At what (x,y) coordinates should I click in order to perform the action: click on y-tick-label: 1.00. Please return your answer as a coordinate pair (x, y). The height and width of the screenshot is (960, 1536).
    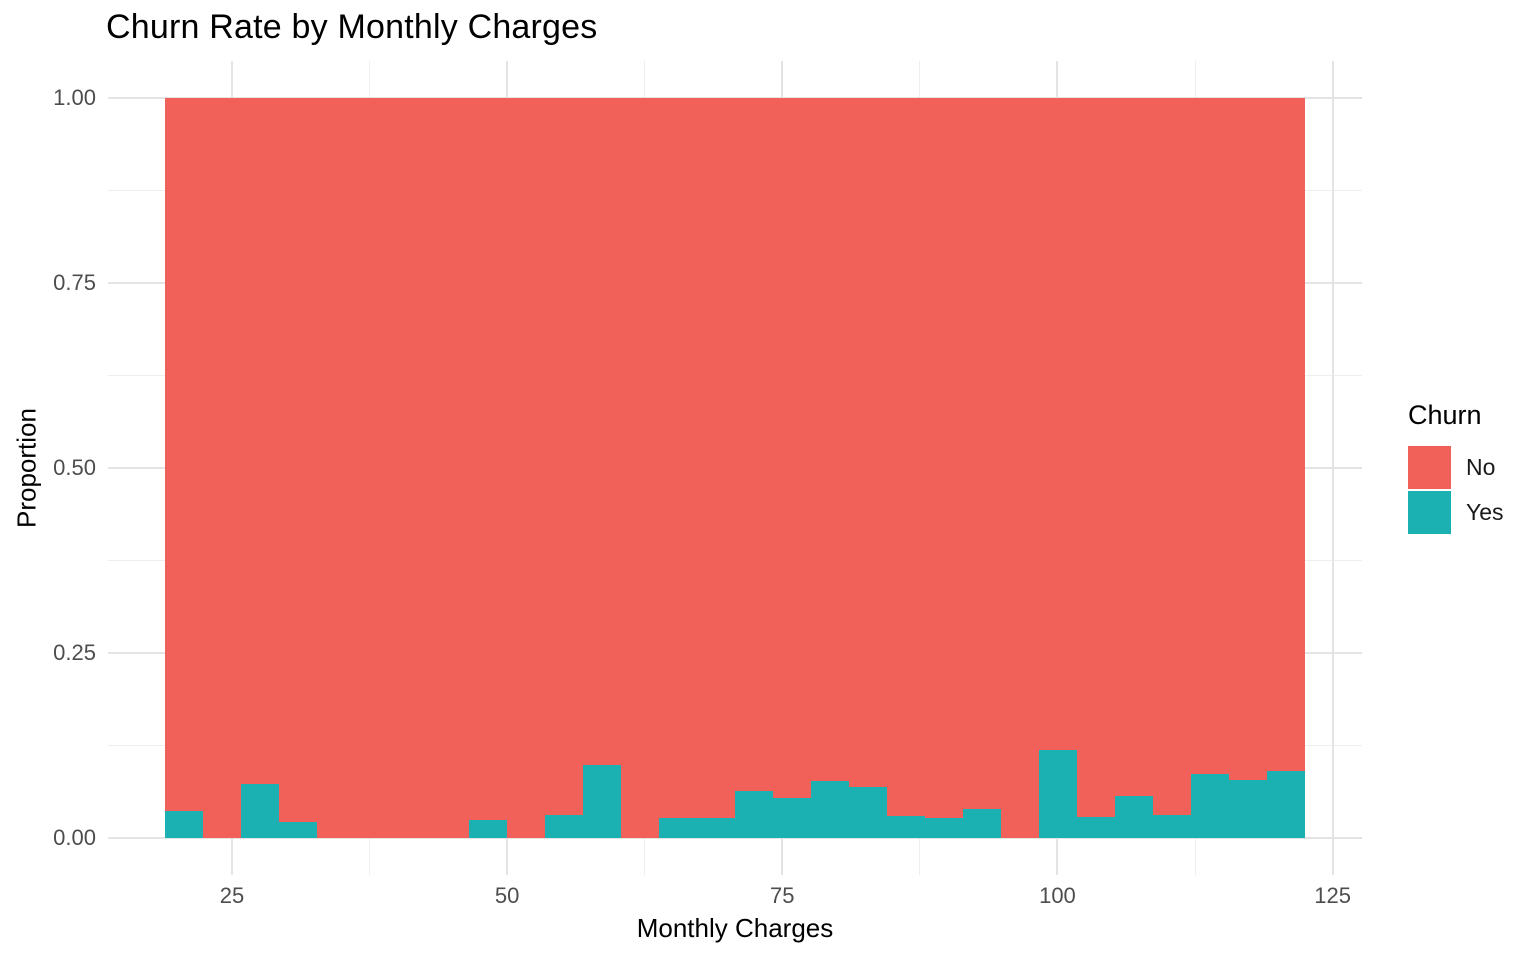
    Looking at the image, I should click on (74, 97).